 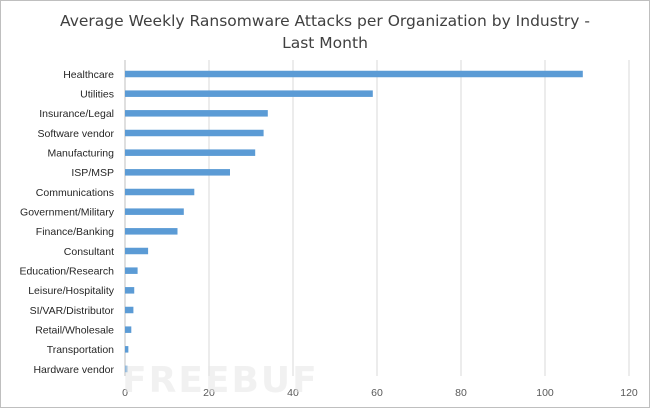 I want to click on category-label-10: Education/Research, so click(x=66, y=271).